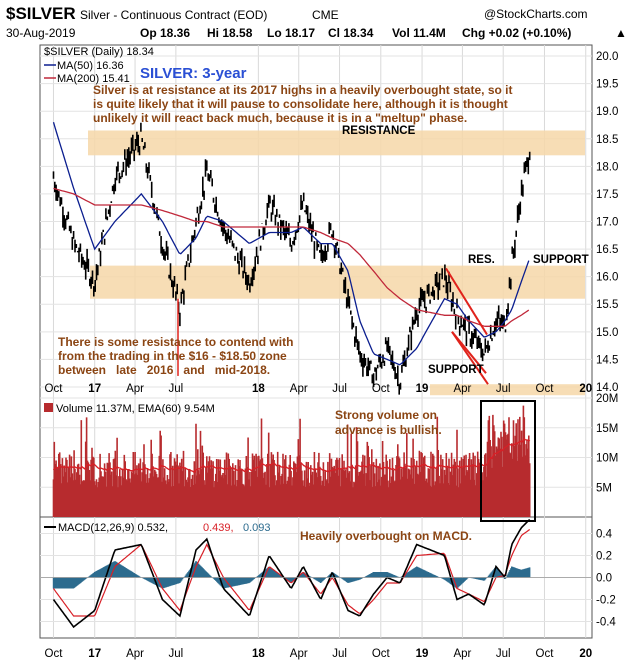 The image size is (634, 664). Describe the element at coordinates (536, 14) in the screenshot. I see `brand: @StockCharts.com` at that location.